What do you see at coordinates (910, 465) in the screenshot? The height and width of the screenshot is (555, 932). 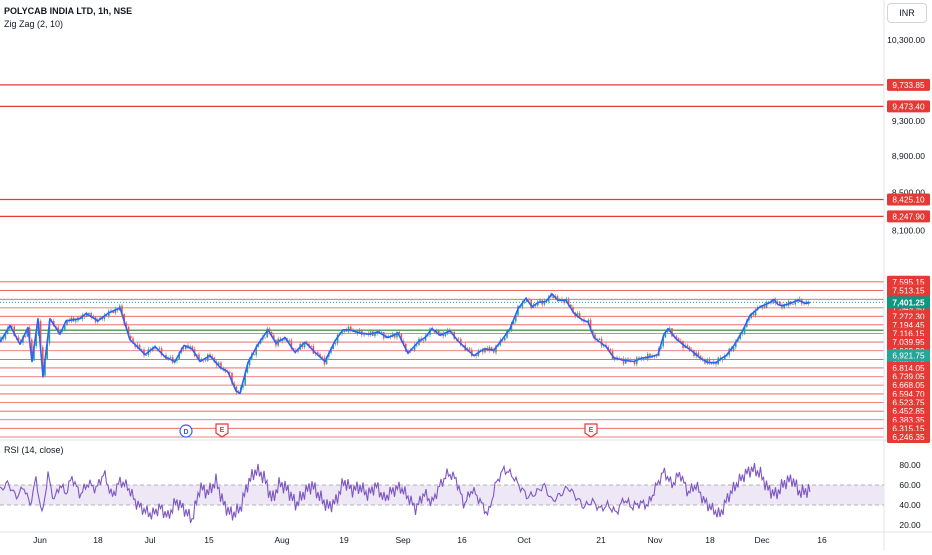 I see `rsi-tick-label: 80.00` at bounding box center [910, 465].